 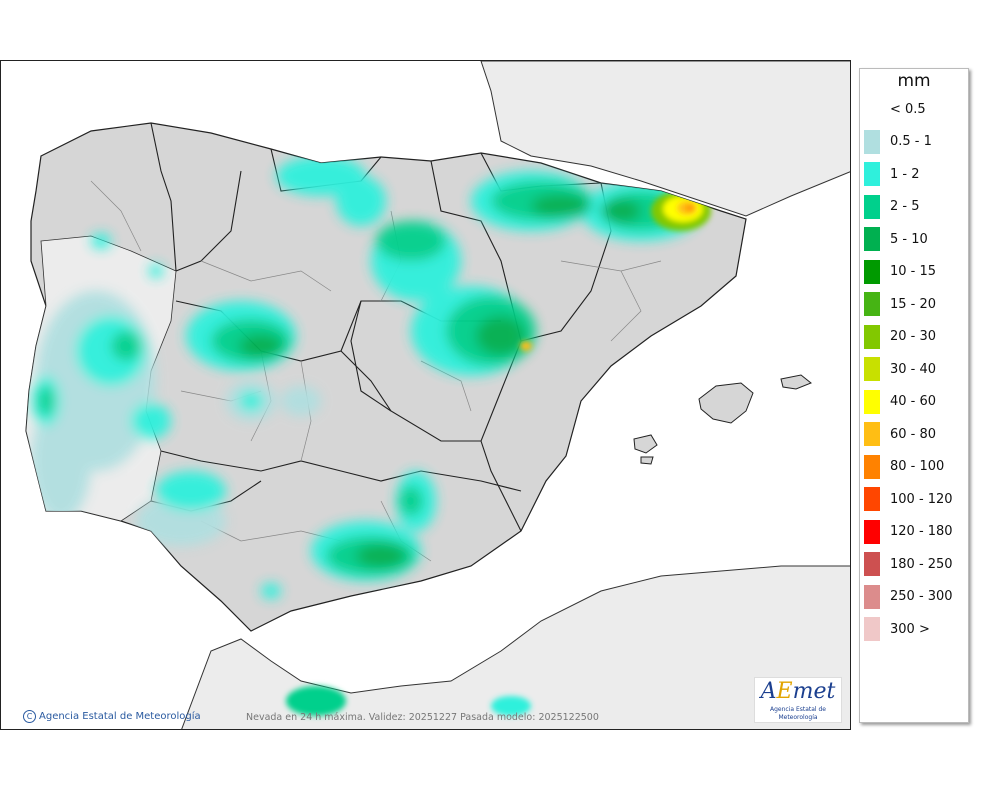 I want to click on legend-label: 60 - 80, so click(x=913, y=434).